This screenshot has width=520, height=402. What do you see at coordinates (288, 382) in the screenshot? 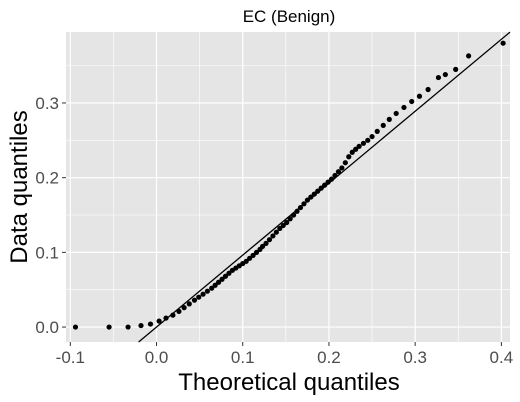
I see `x-axis-title: Theoretical quantiles` at bounding box center [288, 382].